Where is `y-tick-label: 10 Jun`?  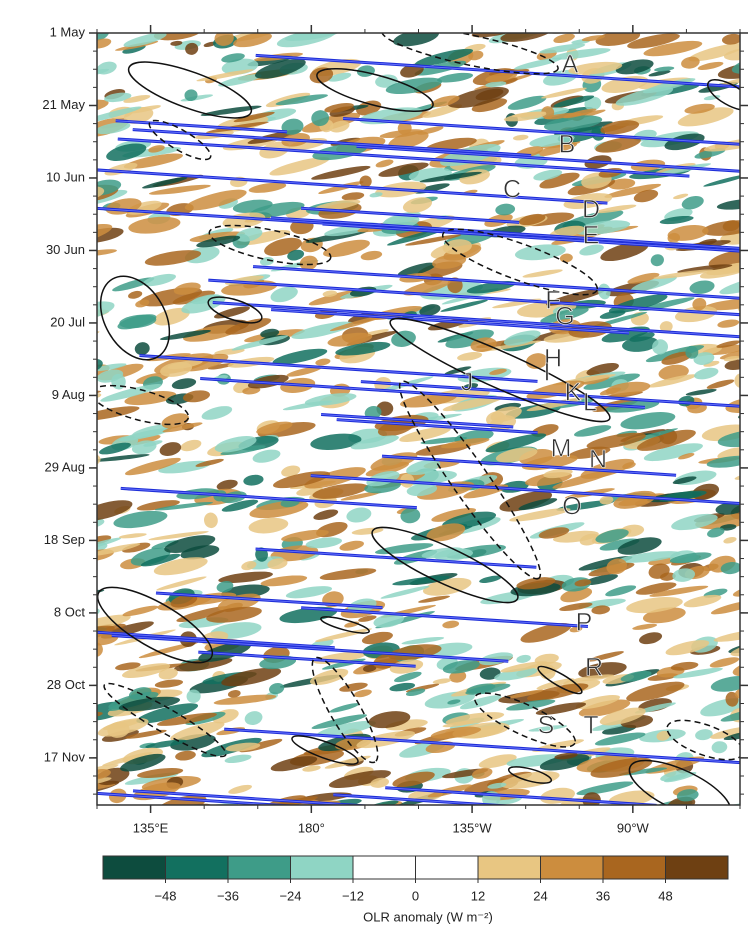 y-tick-label: 10 Jun is located at coordinates (65, 176).